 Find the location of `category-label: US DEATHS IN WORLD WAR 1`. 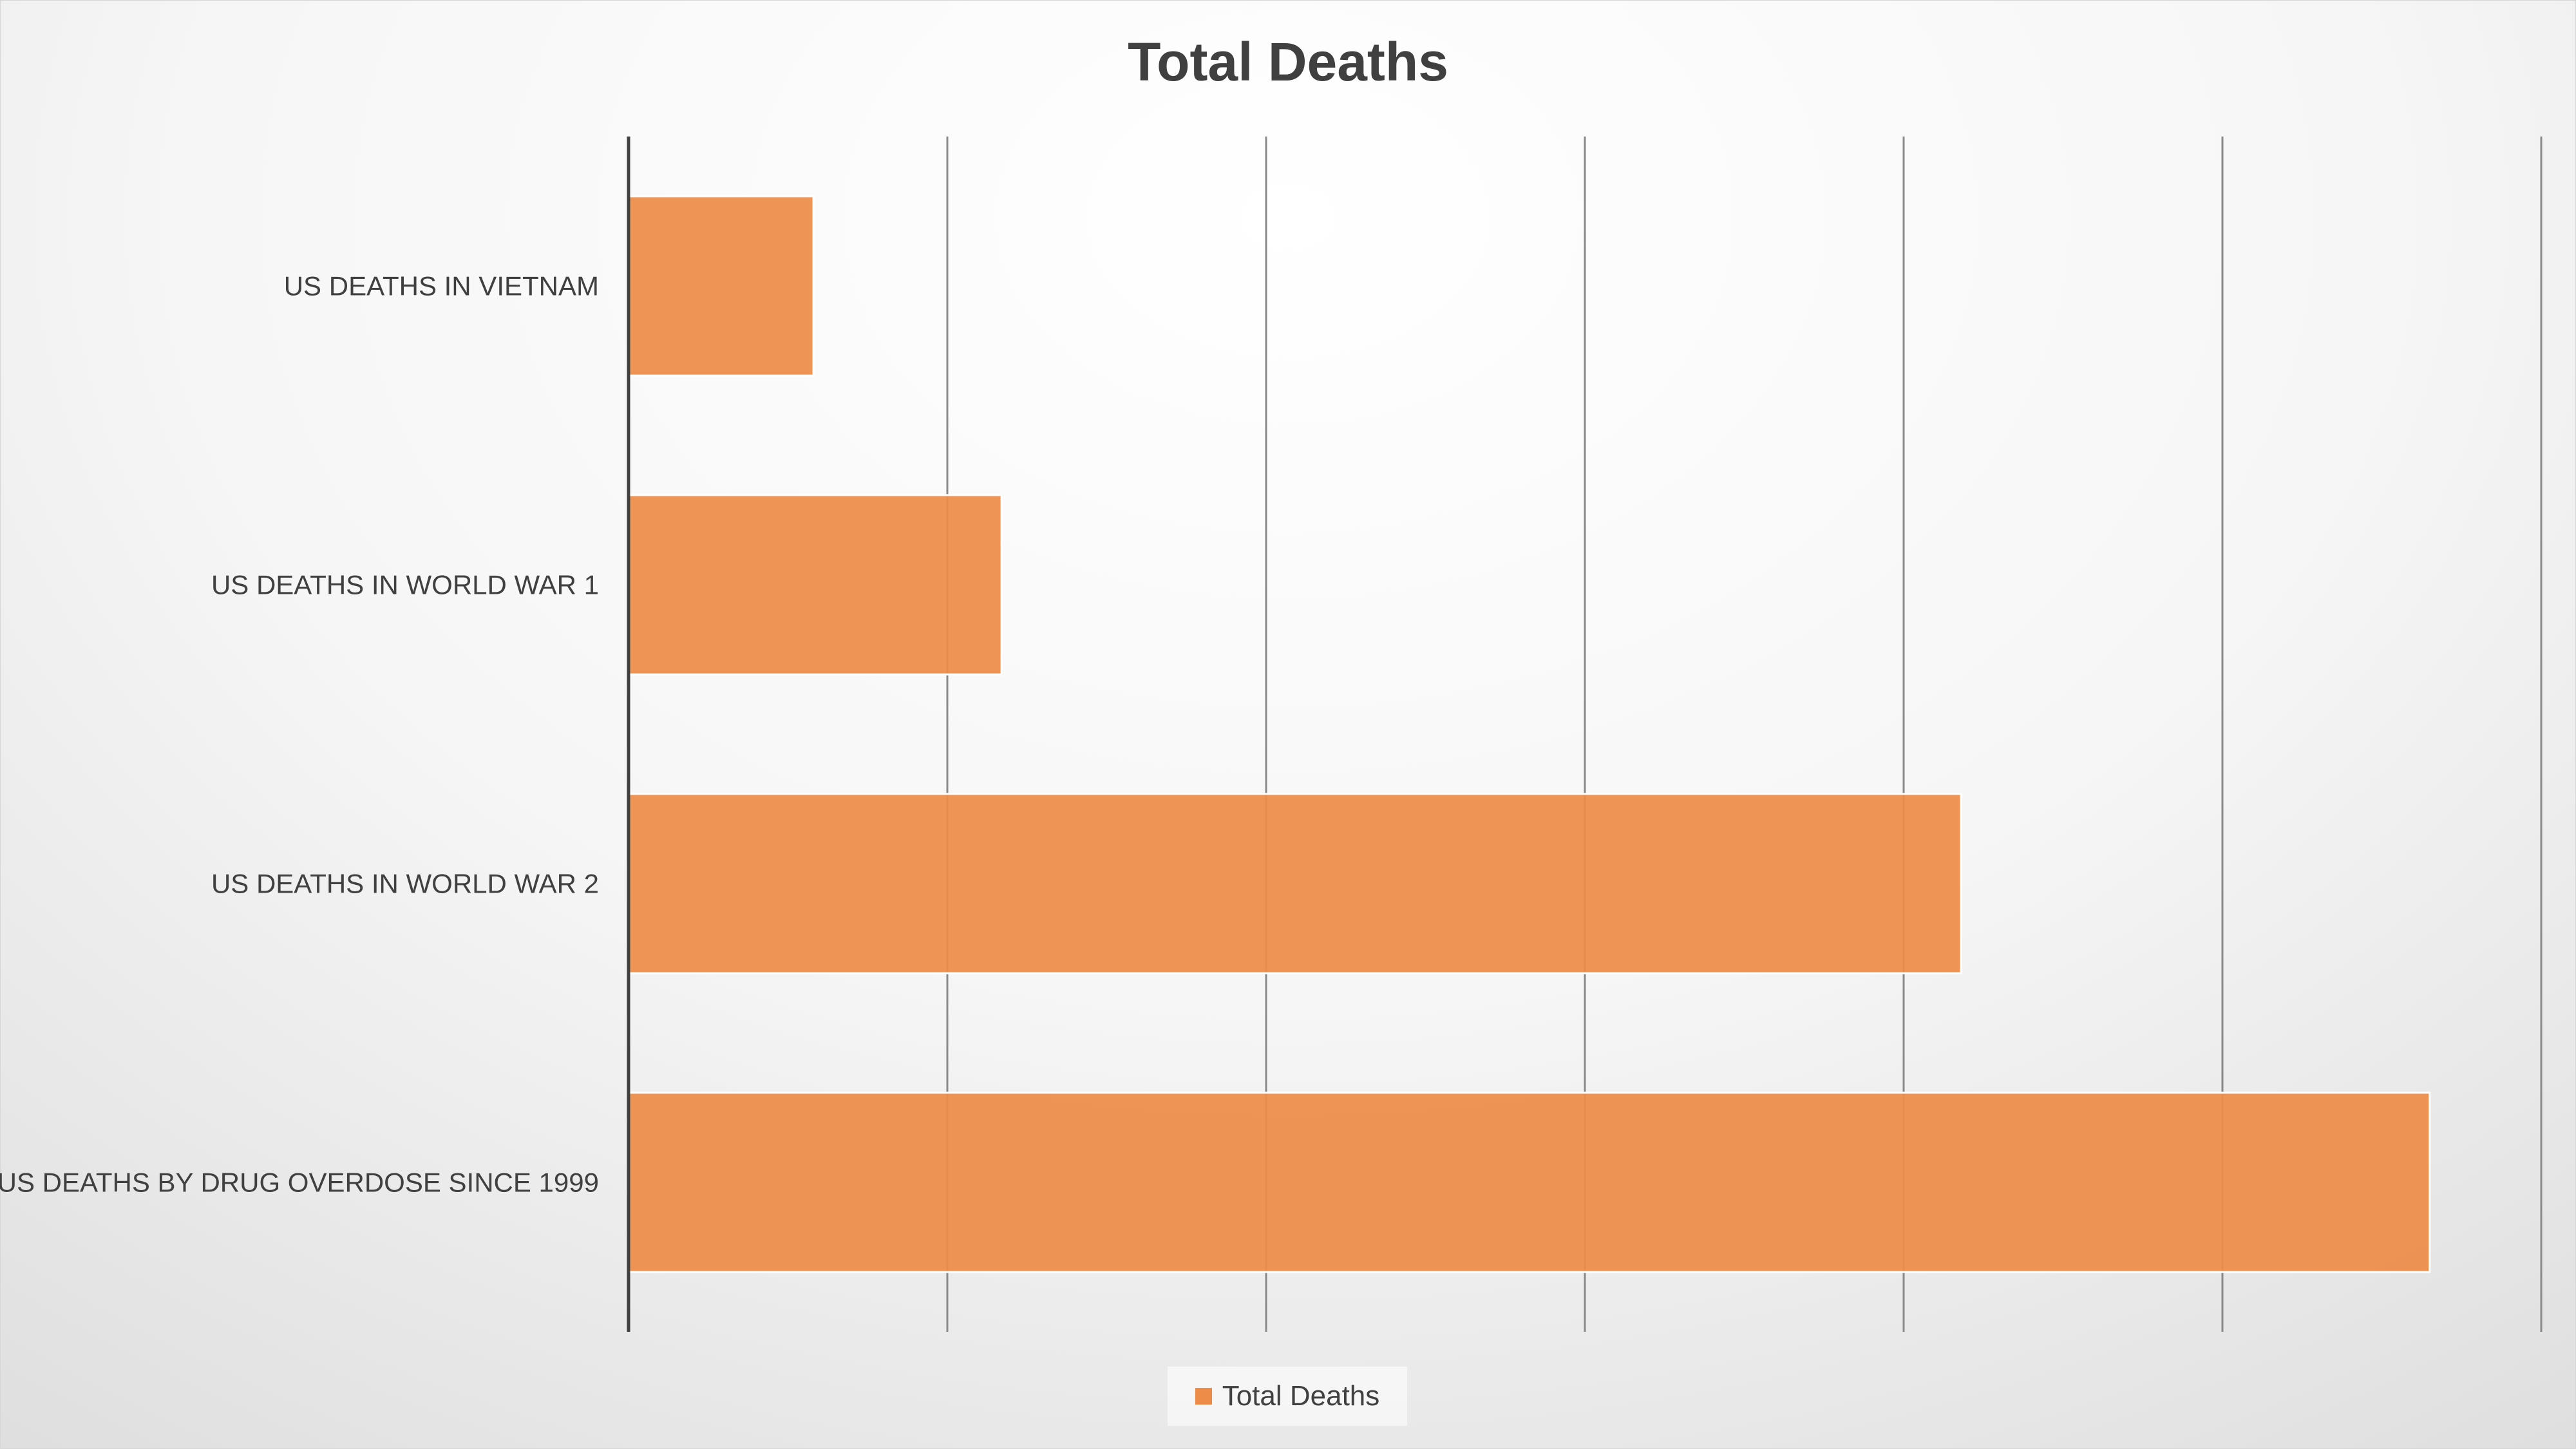

category-label: US DEATHS IN WORLD WAR 1 is located at coordinates (405, 585).